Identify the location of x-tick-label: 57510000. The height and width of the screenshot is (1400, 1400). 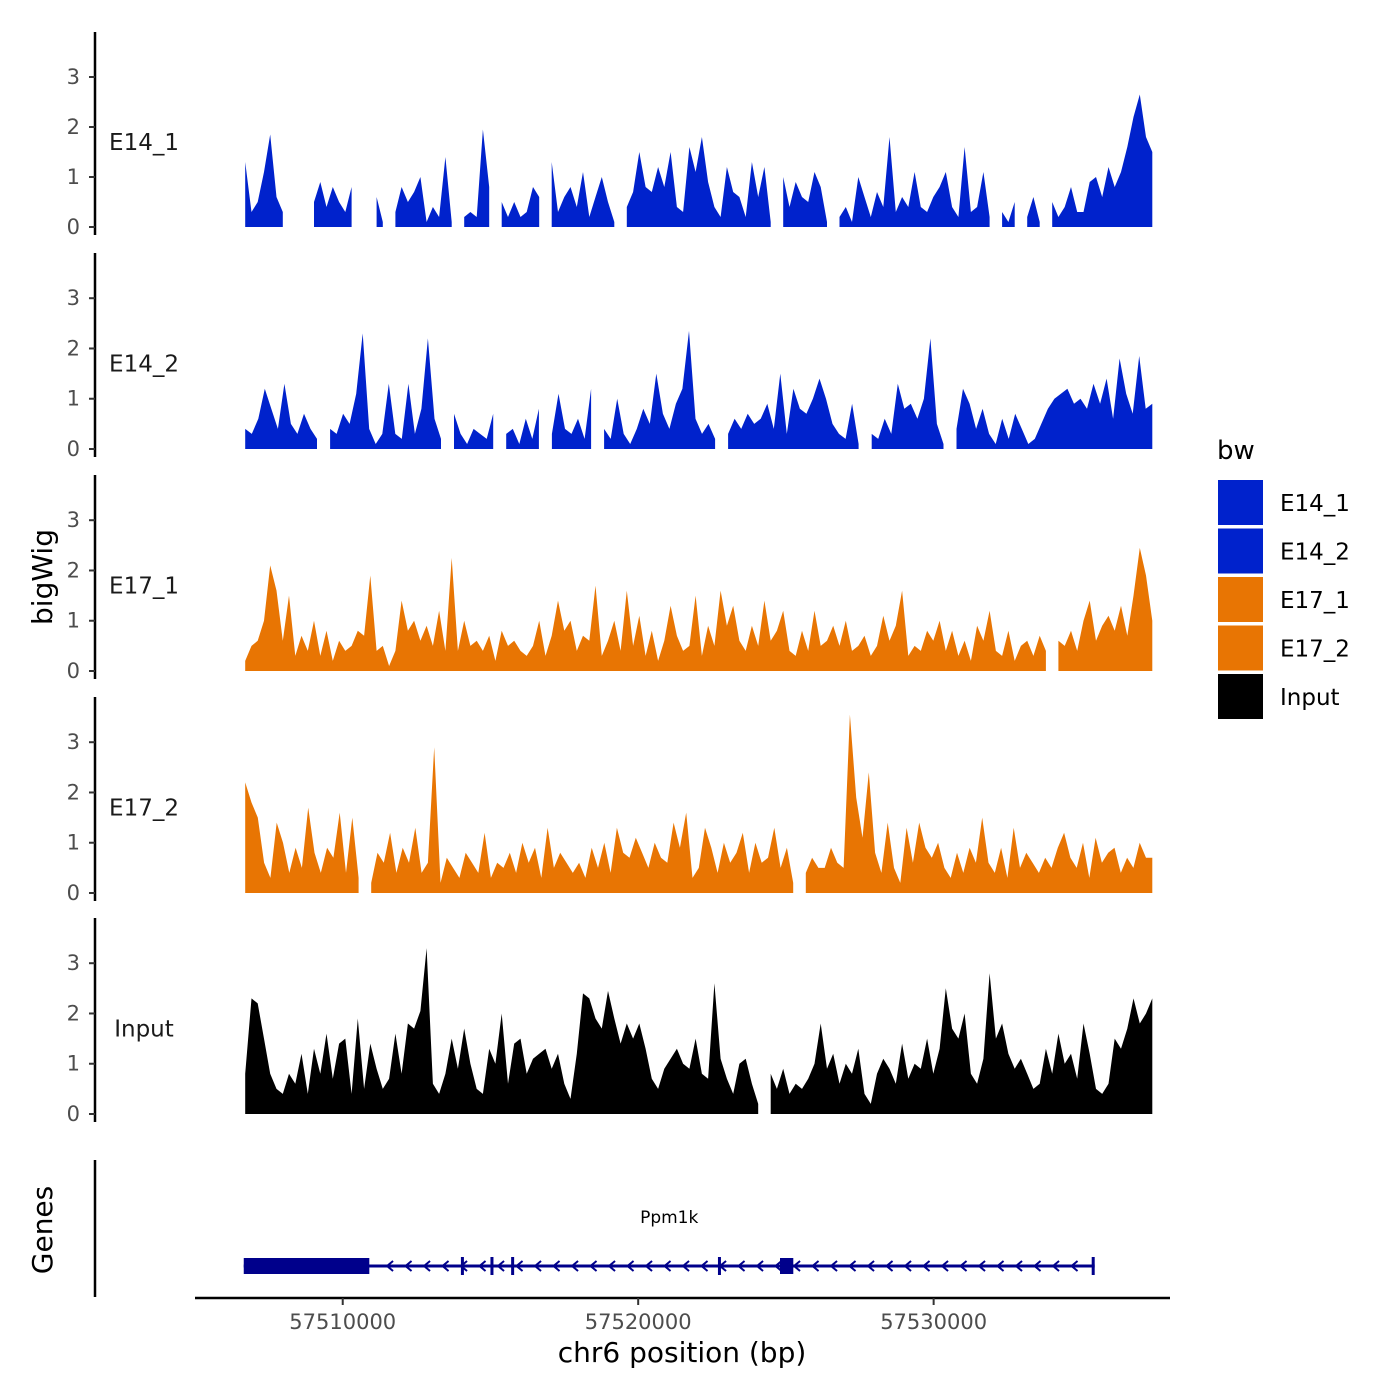
(342, 1322).